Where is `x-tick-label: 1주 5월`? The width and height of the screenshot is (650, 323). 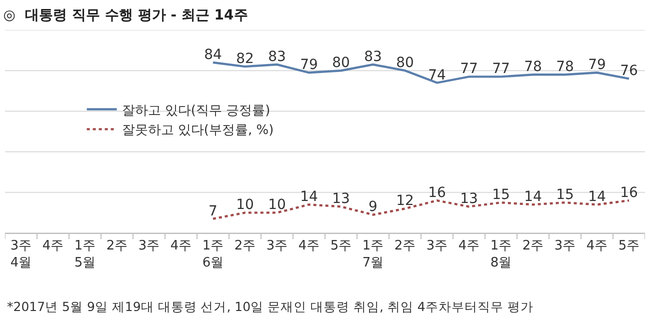 x-tick-label: 1주 5월 is located at coordinates (85, 254).